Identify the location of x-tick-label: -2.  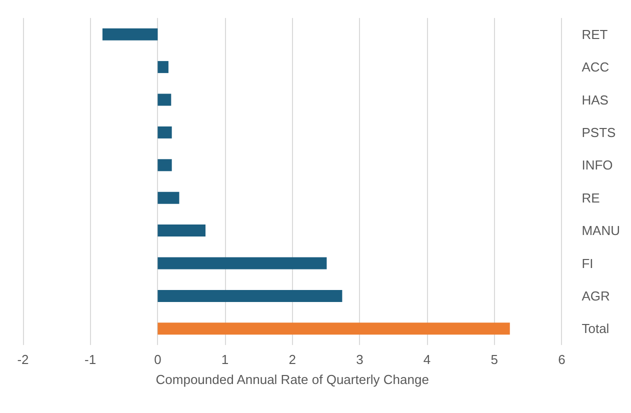
(23, 359).